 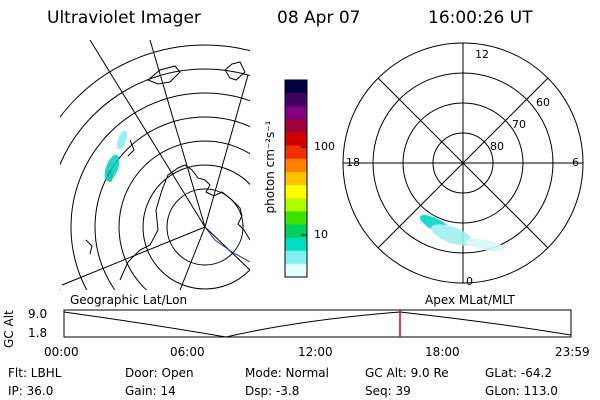 What do you see at coordinates (521, 391) in the screenshot?
I see `status-glon: GLon: 113.0` at bounding box center [521, 391].